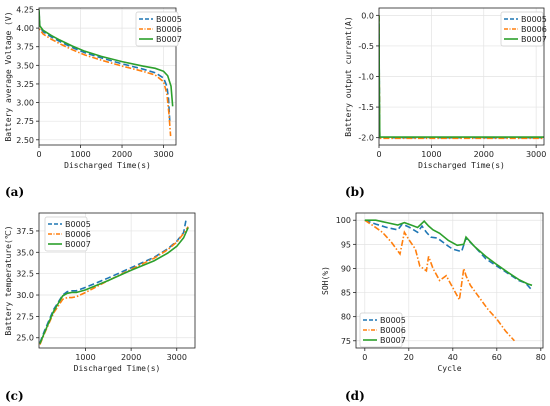  Describe the element at coordinates (25, 252) in the screenshot. I see `y-tick-label: 35.0` at that location.